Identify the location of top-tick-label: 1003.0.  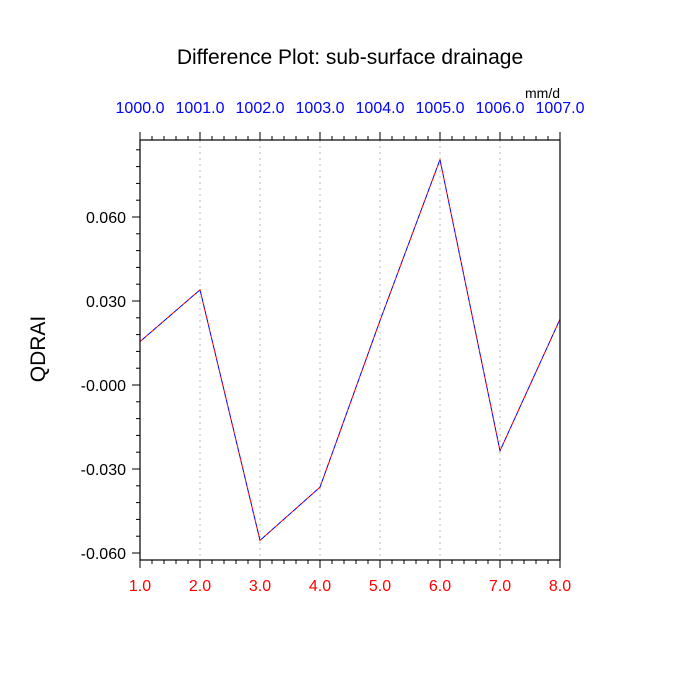
(320, 108).